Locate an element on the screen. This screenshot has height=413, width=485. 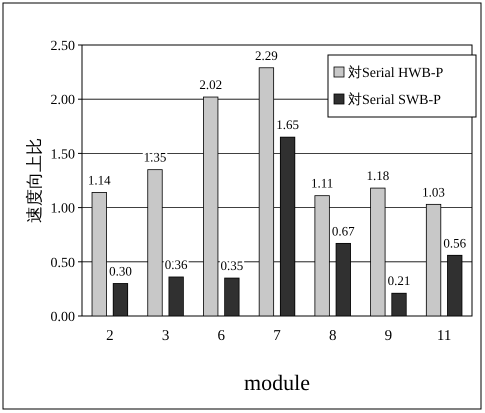
x-tick-label: 8 is located at coordinates (332, 336).